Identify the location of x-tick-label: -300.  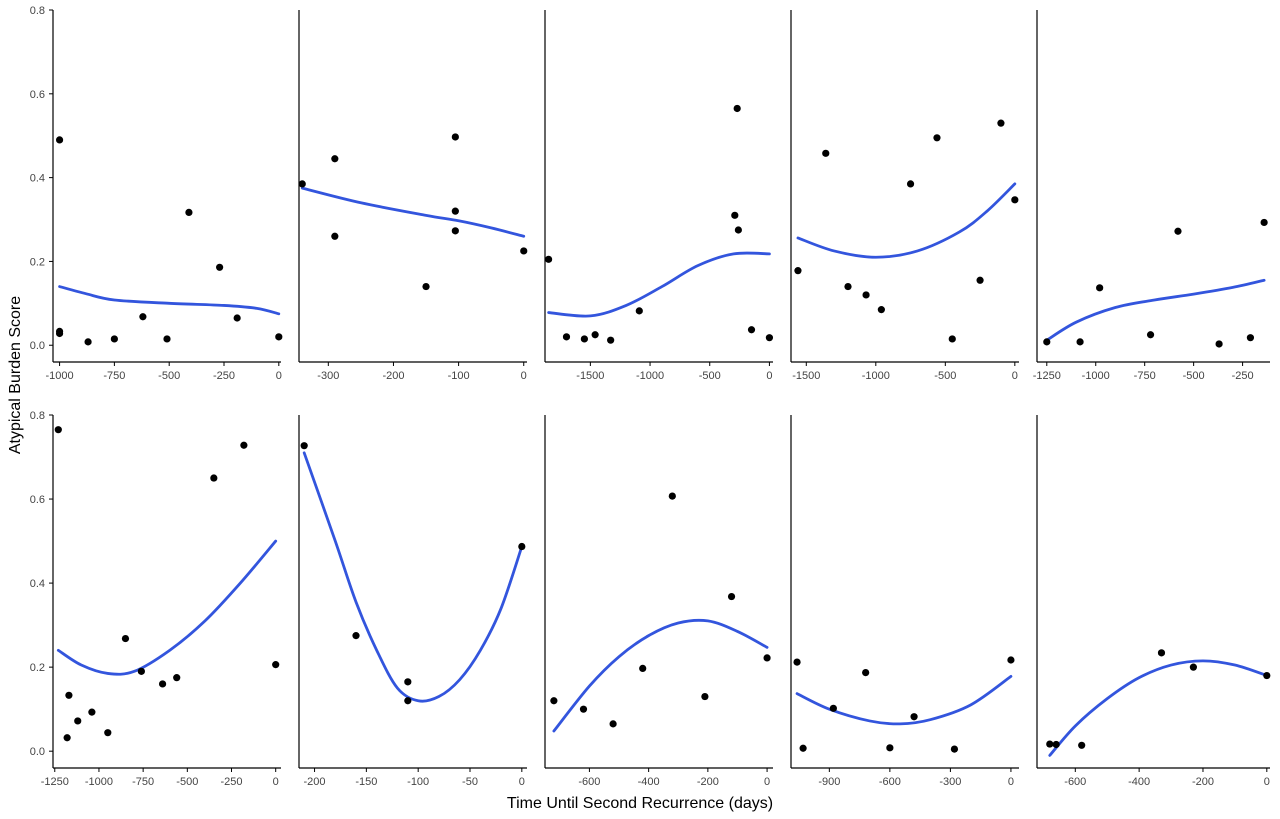
(328, 376).